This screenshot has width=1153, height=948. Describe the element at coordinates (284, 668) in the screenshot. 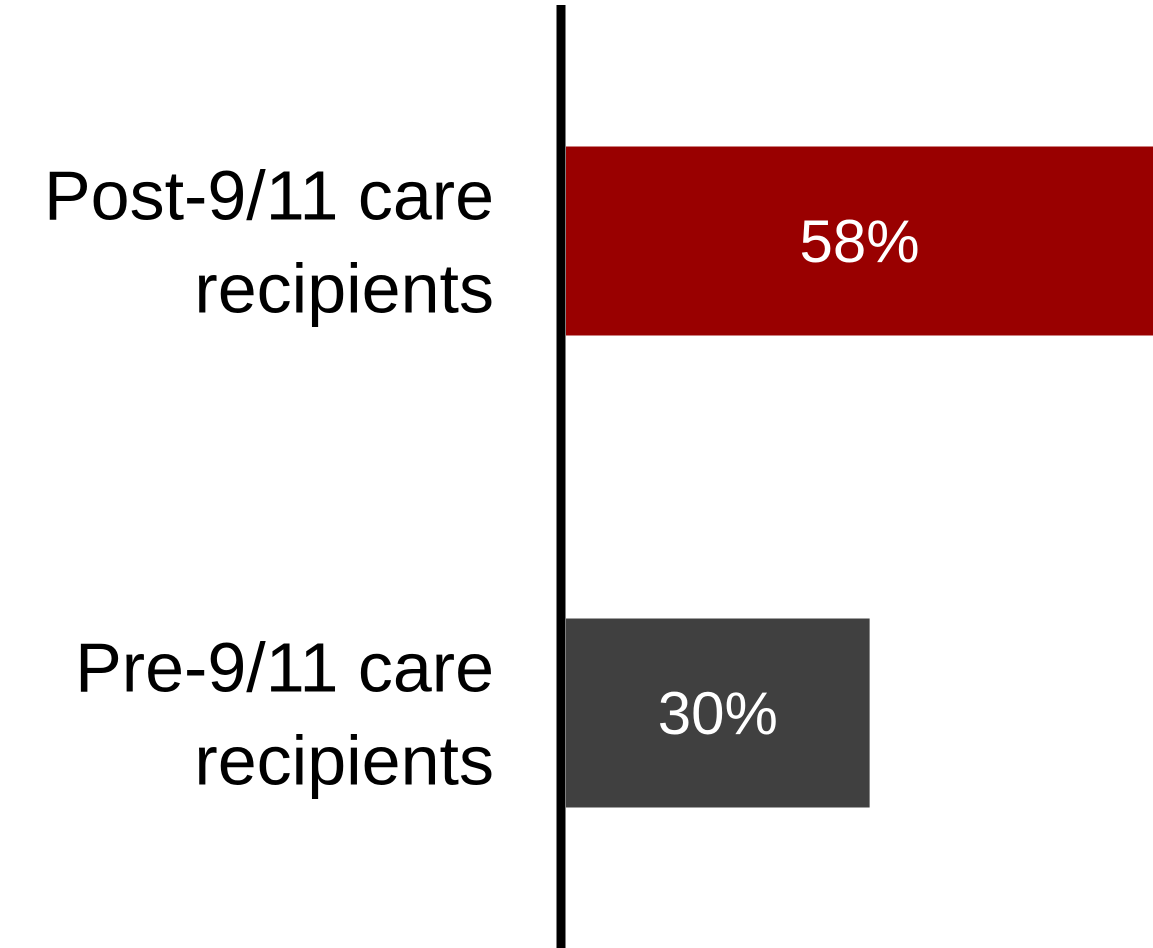

I see `category-label-2-line-1: Pre-9/11 care` at that location.